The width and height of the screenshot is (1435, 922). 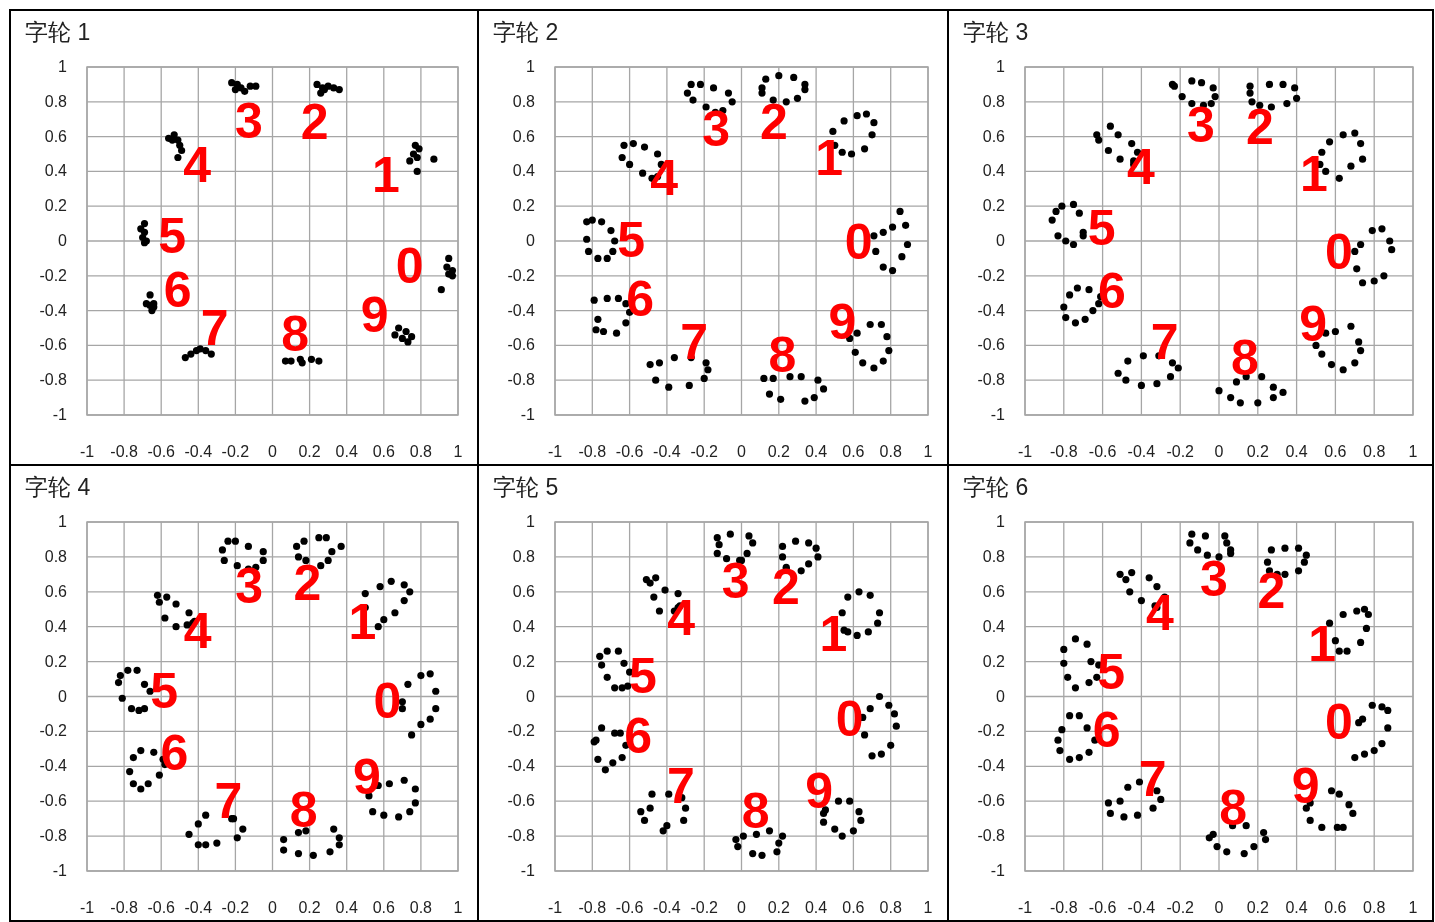 I want to click on title: 字轮 2, so click(x=526, y=32).